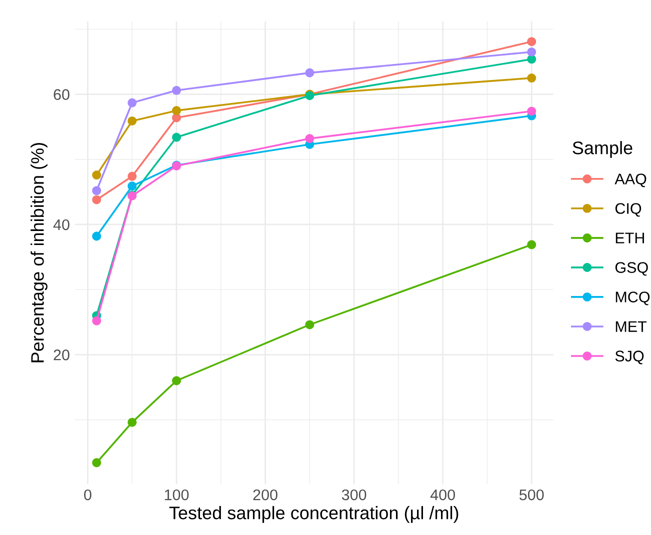  I want to click on legend-title: Sample, so click(602, 149).